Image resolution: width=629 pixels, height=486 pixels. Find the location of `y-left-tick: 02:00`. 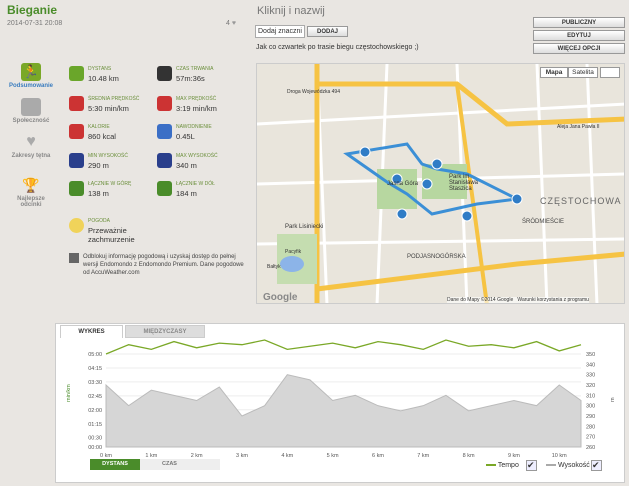

y-left-tick: 02:00 is located at coordinates (95, 411).